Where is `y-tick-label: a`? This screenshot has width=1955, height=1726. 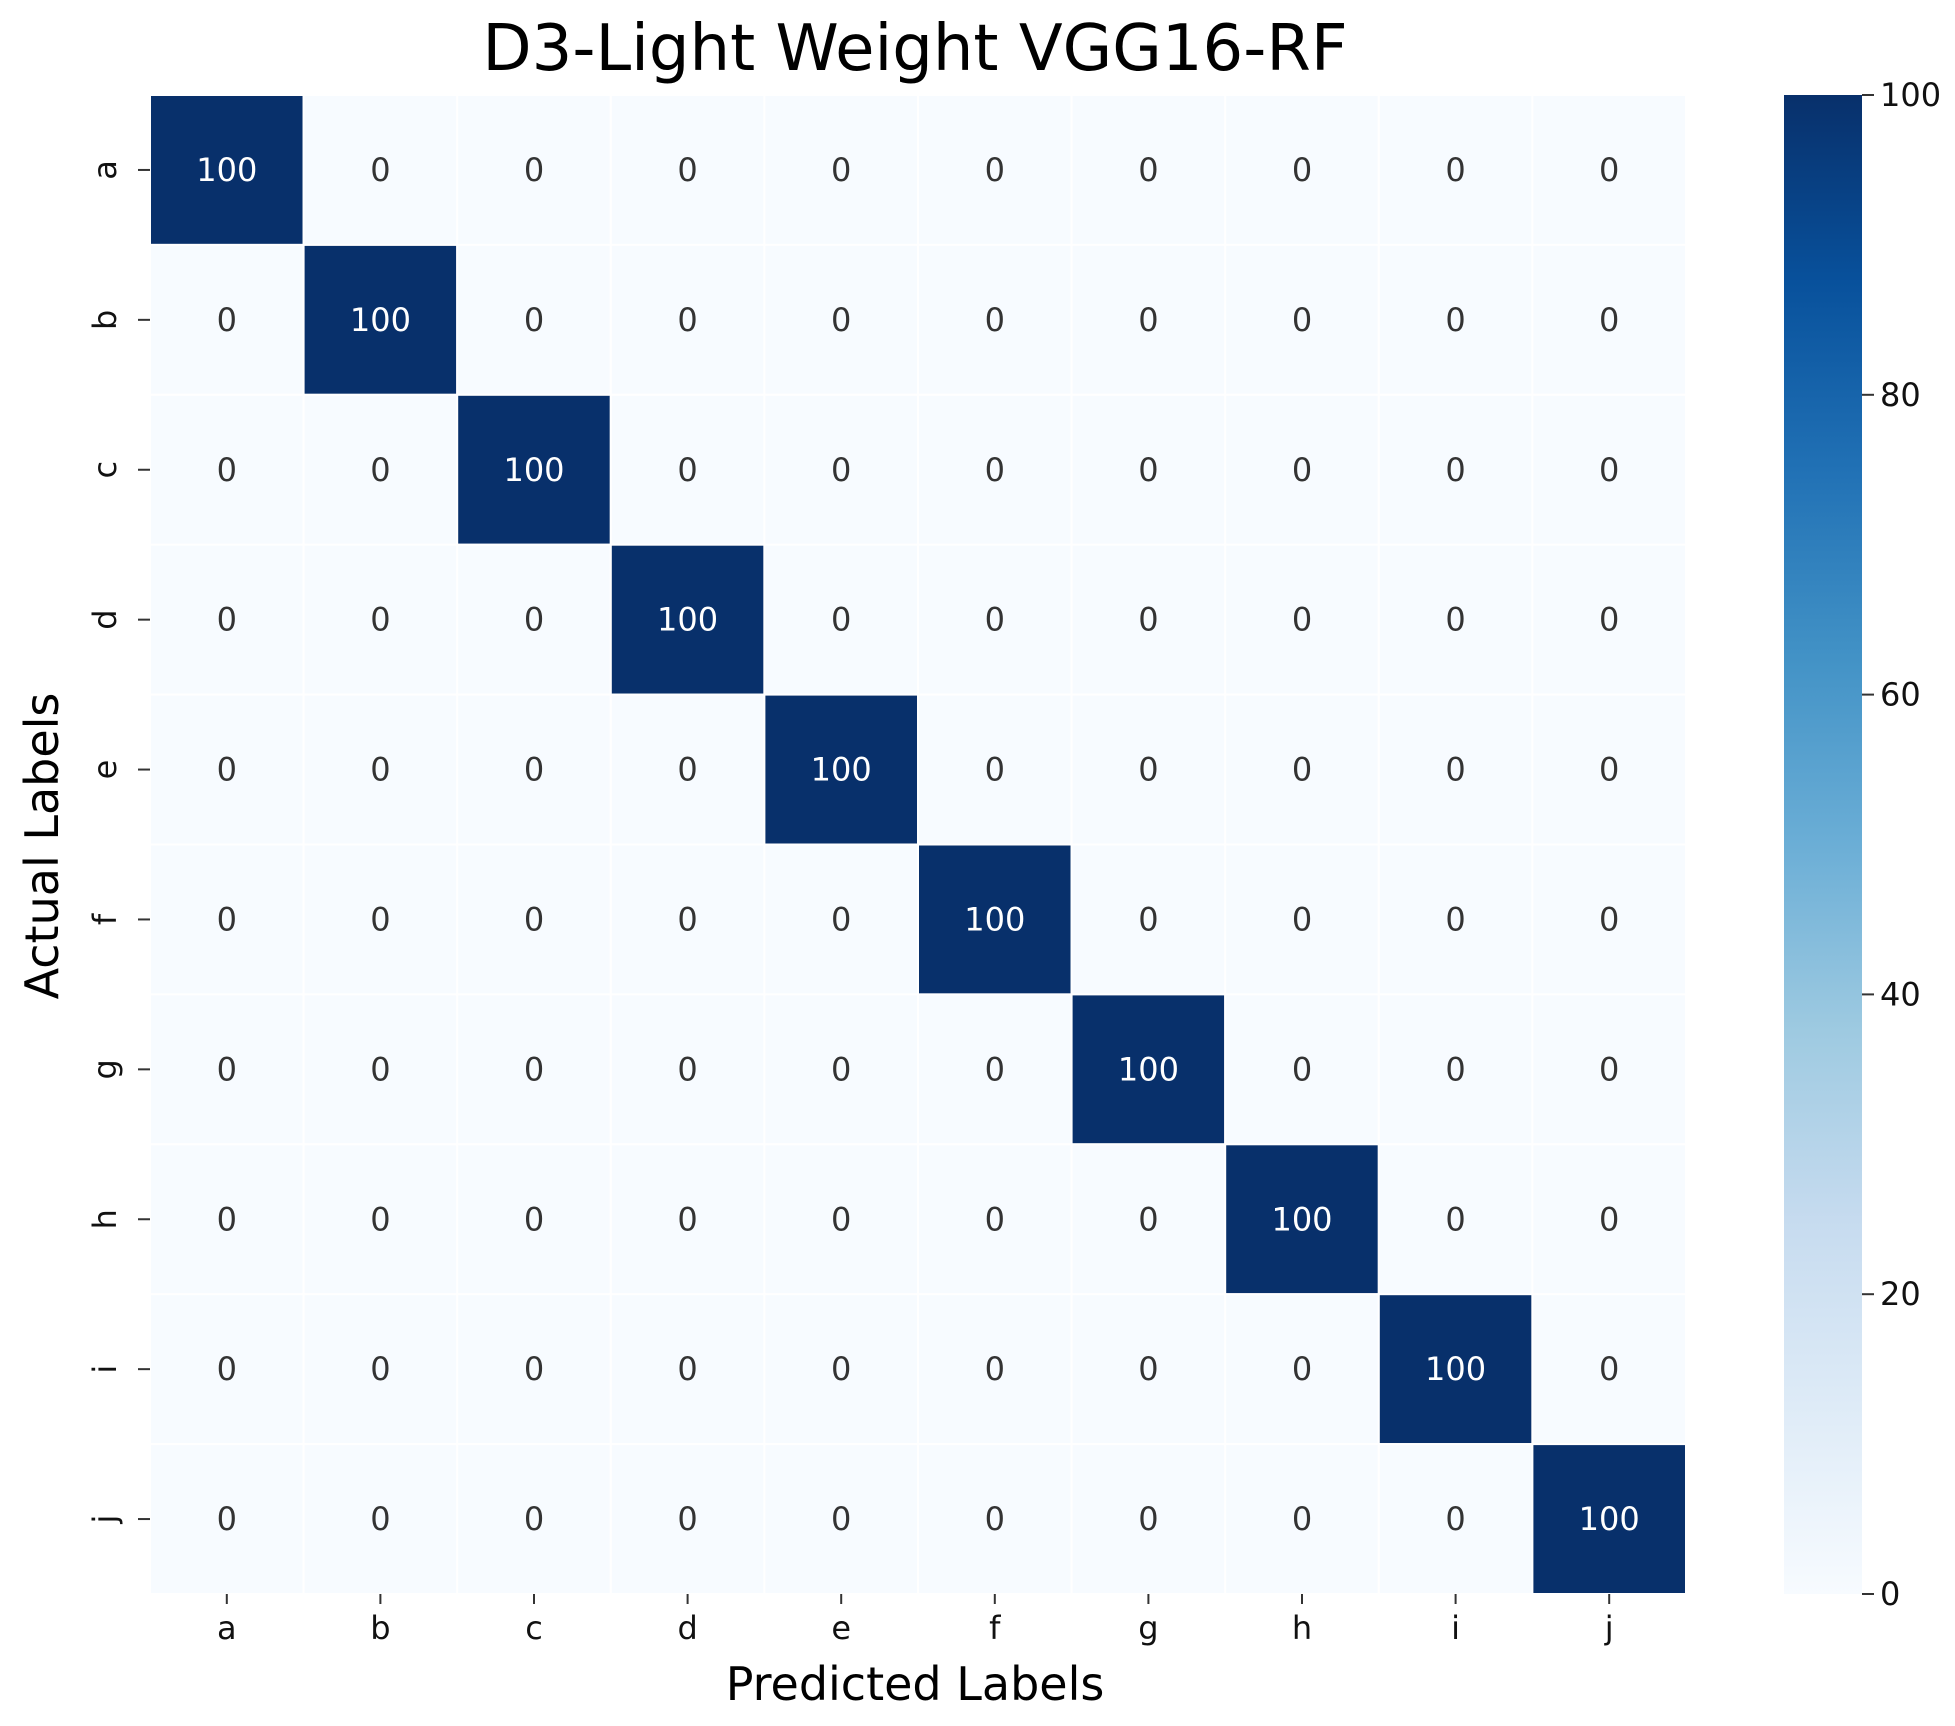
y-tick-label: a is located at coordinates (105, 170).